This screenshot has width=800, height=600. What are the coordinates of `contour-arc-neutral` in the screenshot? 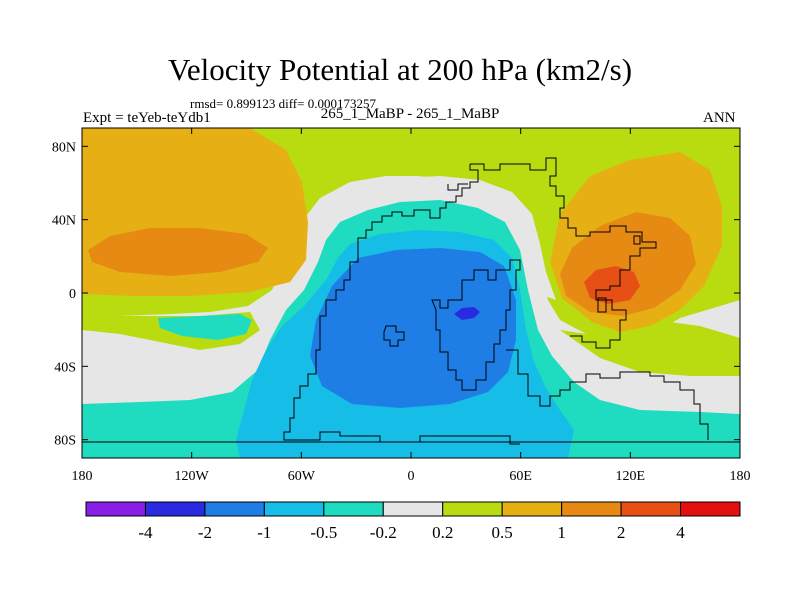 It's located at (434, 238).